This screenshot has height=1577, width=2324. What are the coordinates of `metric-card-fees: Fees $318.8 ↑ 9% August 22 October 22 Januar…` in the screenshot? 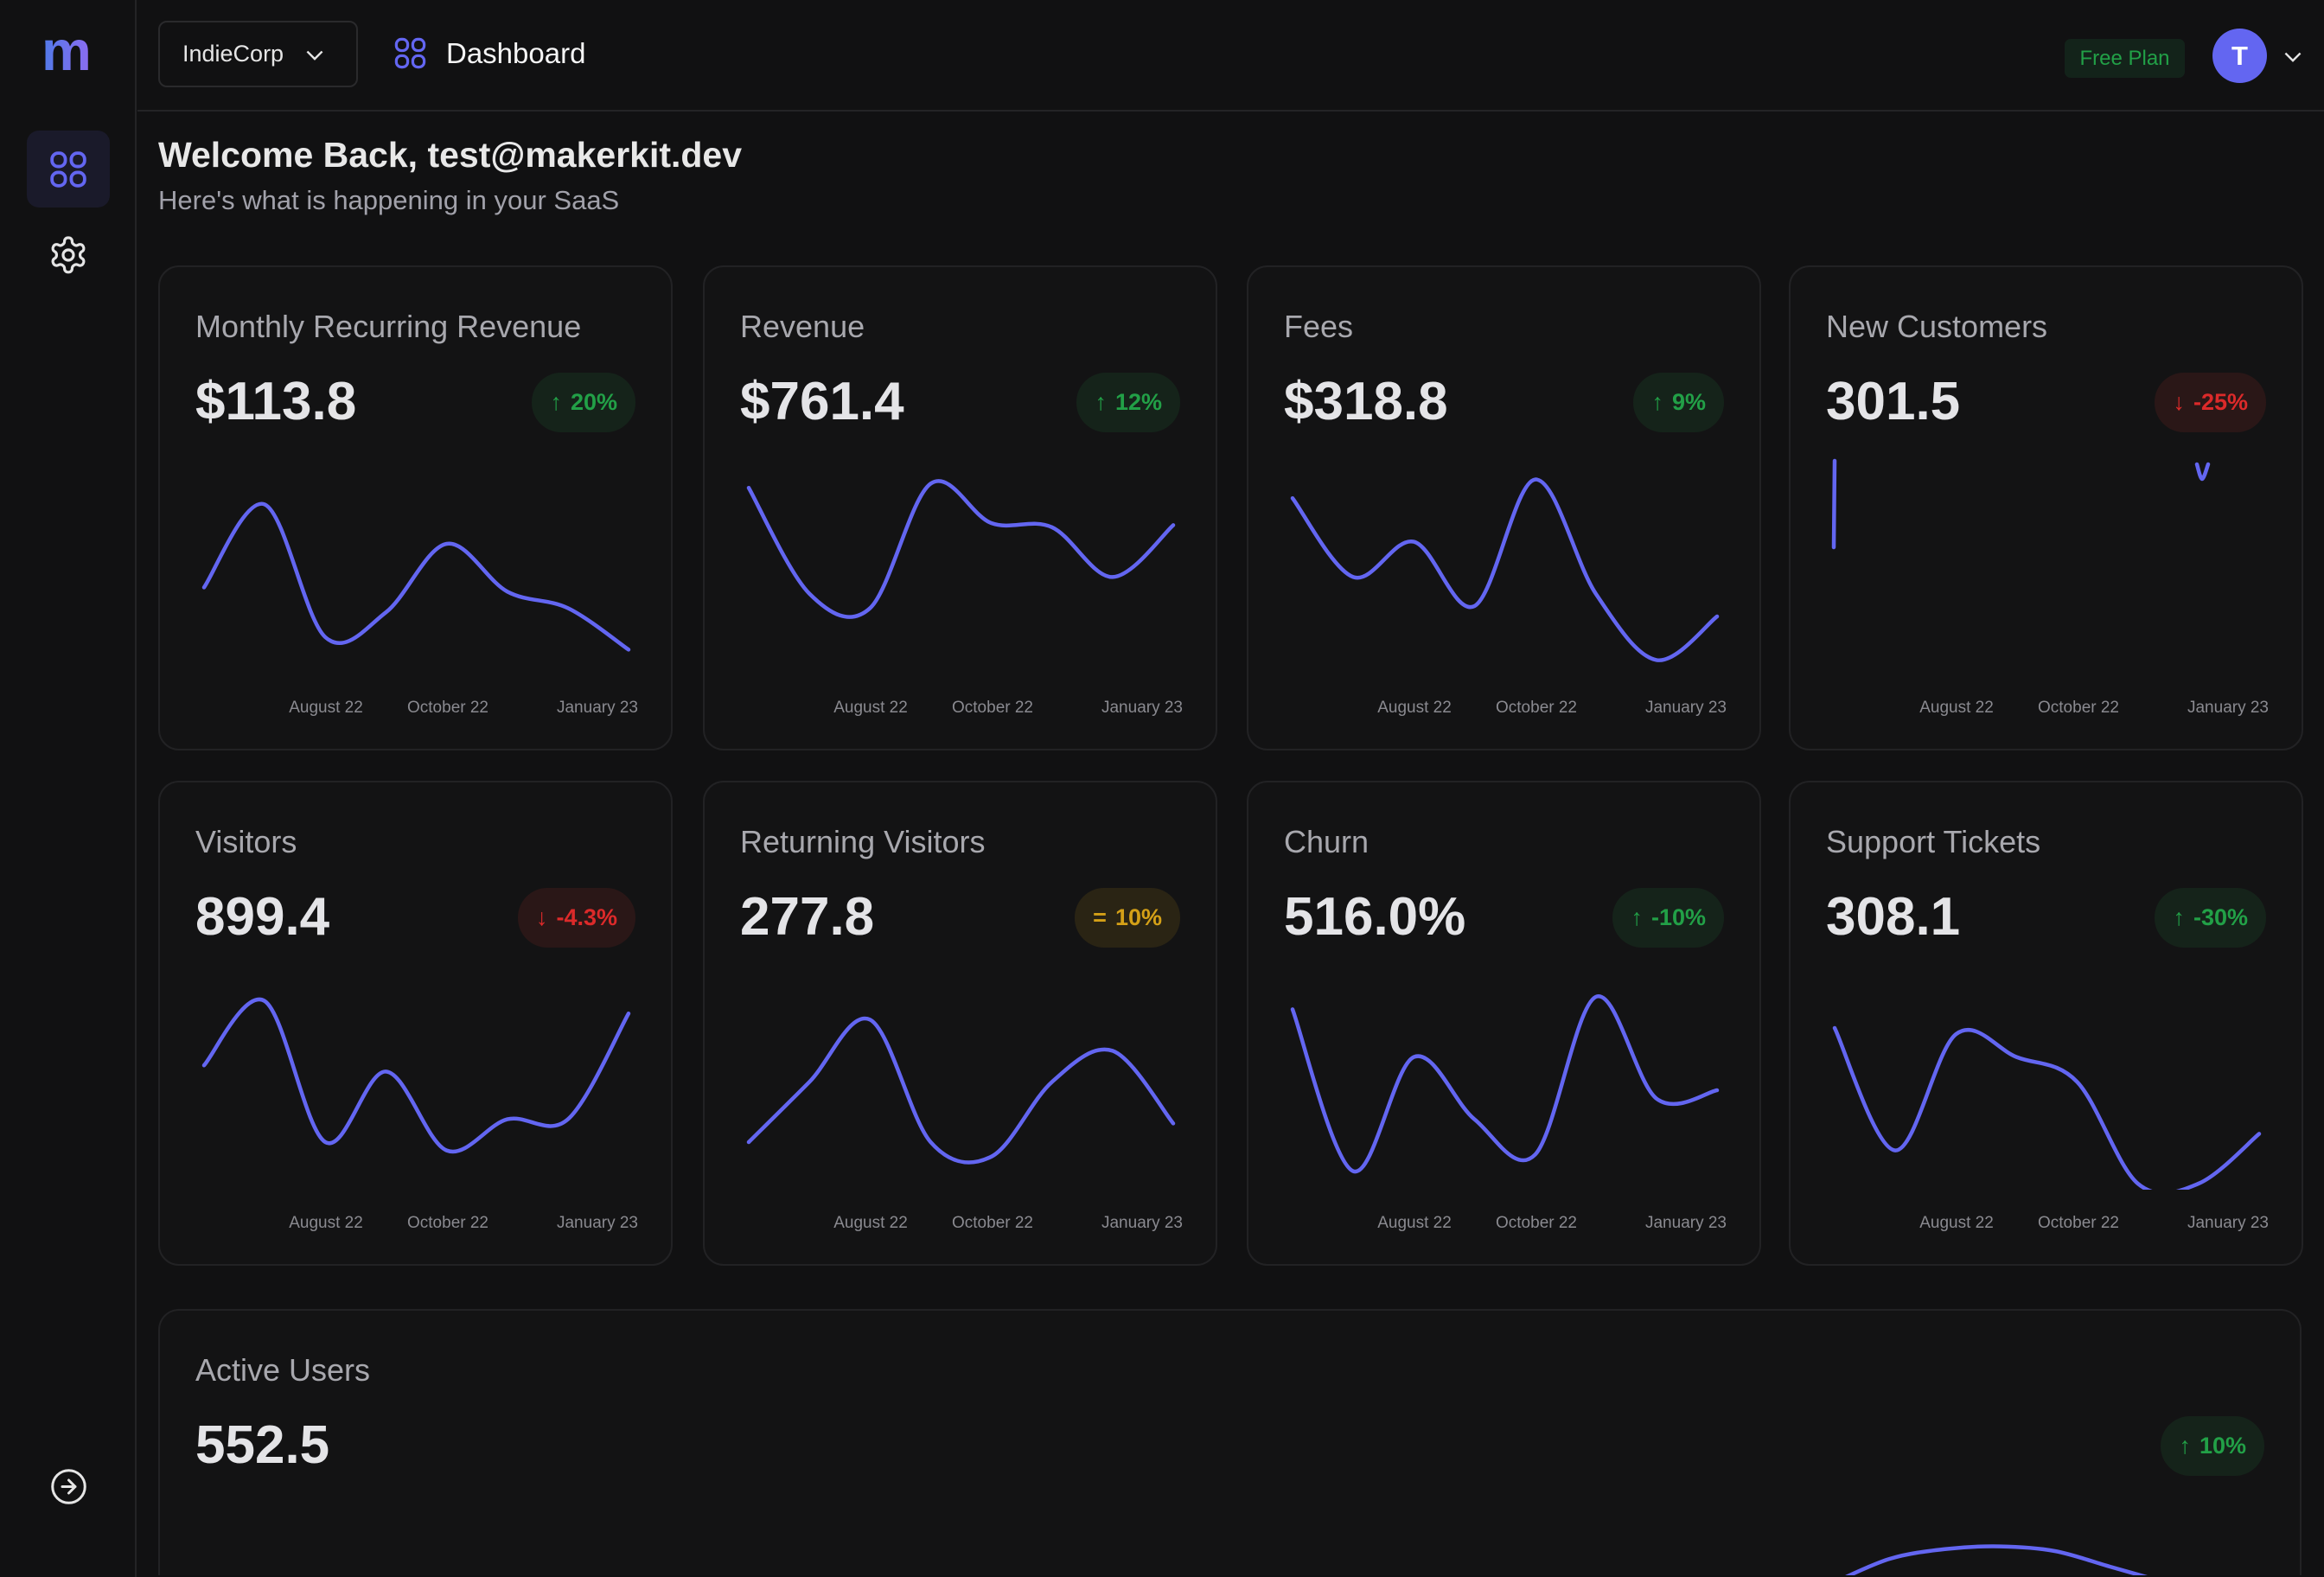 It's located at (1504, 507).